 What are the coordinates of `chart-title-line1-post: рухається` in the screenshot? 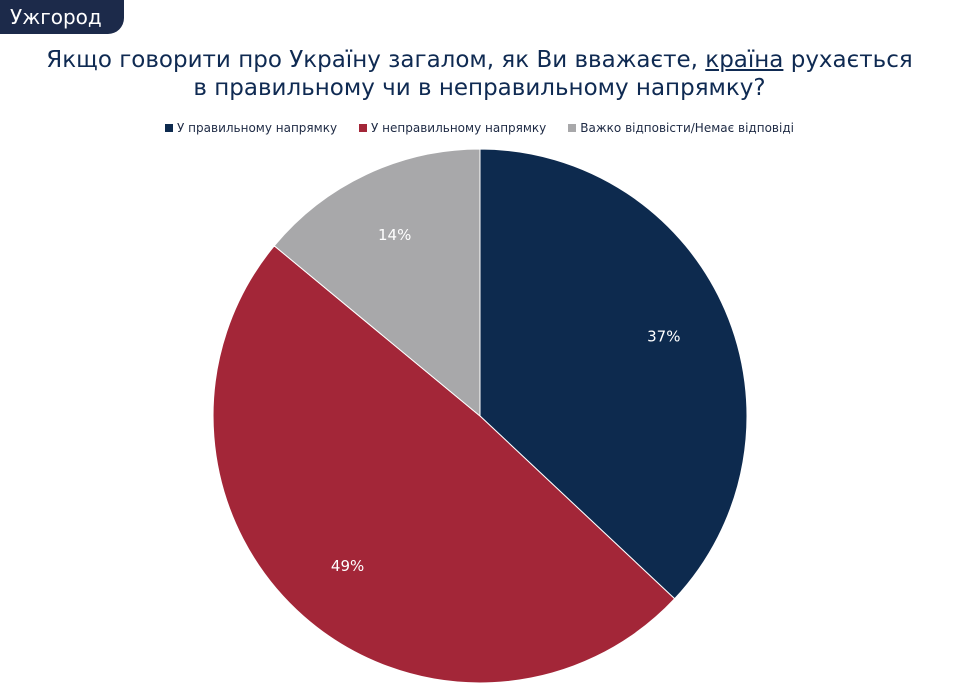 It's located at (848, 60).